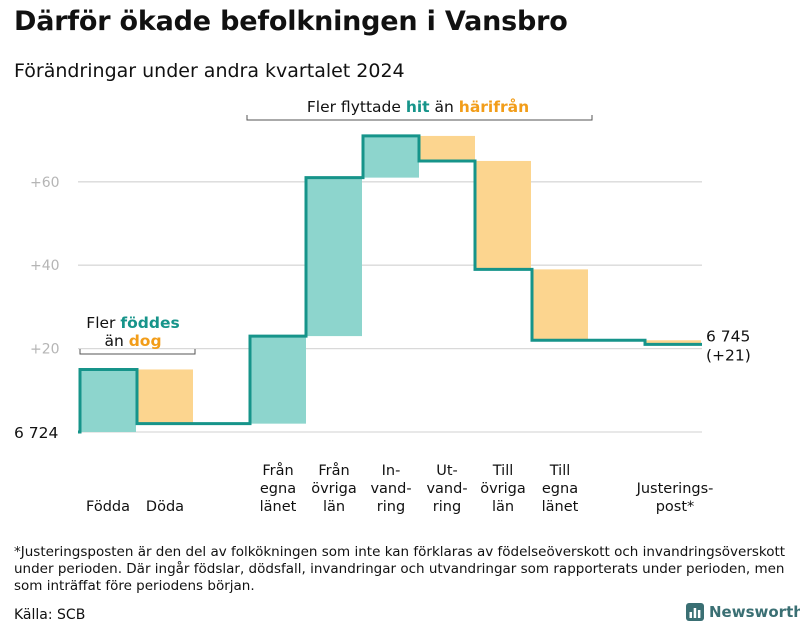 The height and width of the screenshot is (625, 800). I want to click on chart-subtitle: Förändringar under andra kvartalet 2024, so click(209, 71).